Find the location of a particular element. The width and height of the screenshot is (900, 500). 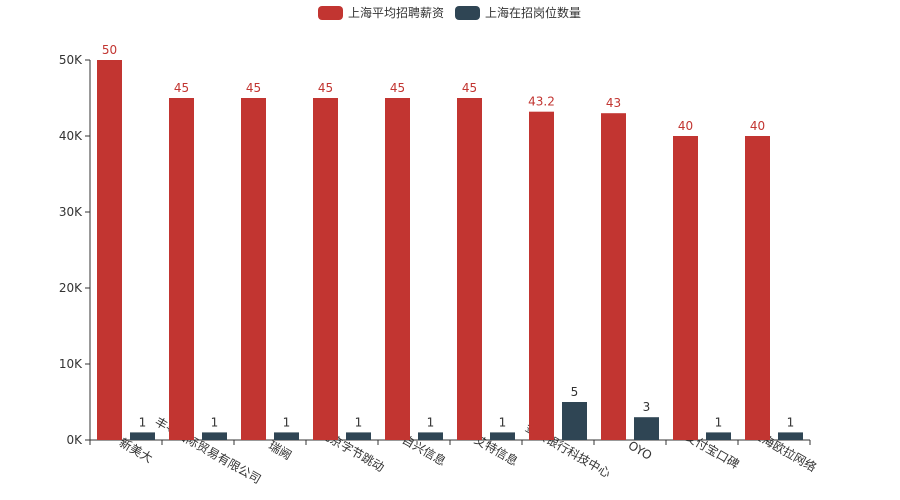

data-label-salary: 50 is located at coordinates (109, 50).